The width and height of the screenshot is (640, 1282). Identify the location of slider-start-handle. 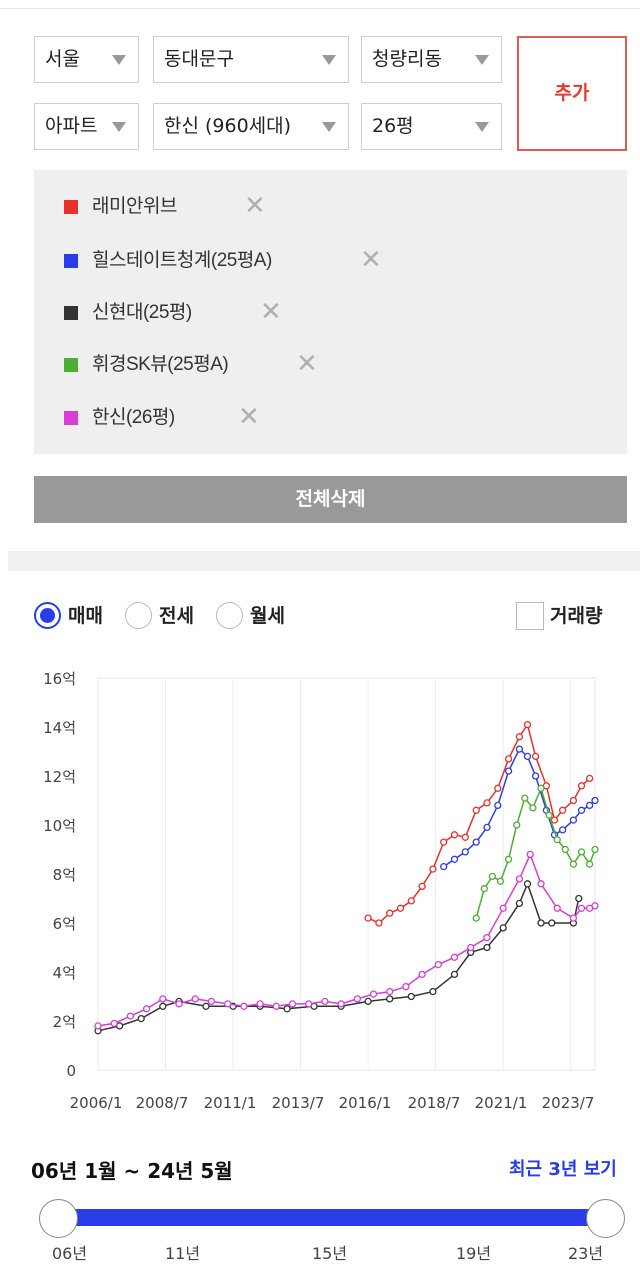
(58, 1218).